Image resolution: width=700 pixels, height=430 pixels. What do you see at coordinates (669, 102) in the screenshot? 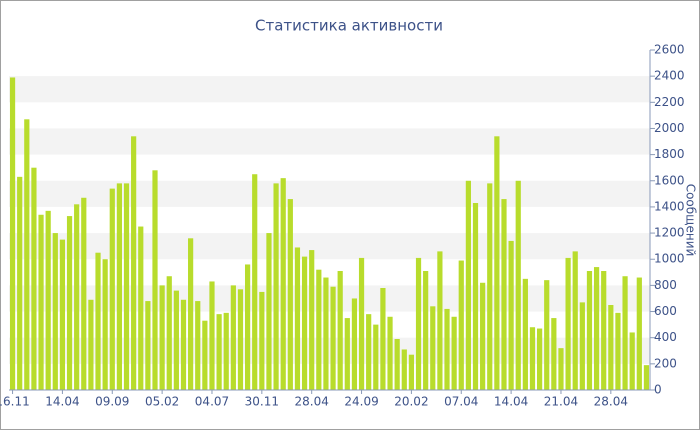
I see `y-tick-label: 2200` at bounding box center [669, 102].